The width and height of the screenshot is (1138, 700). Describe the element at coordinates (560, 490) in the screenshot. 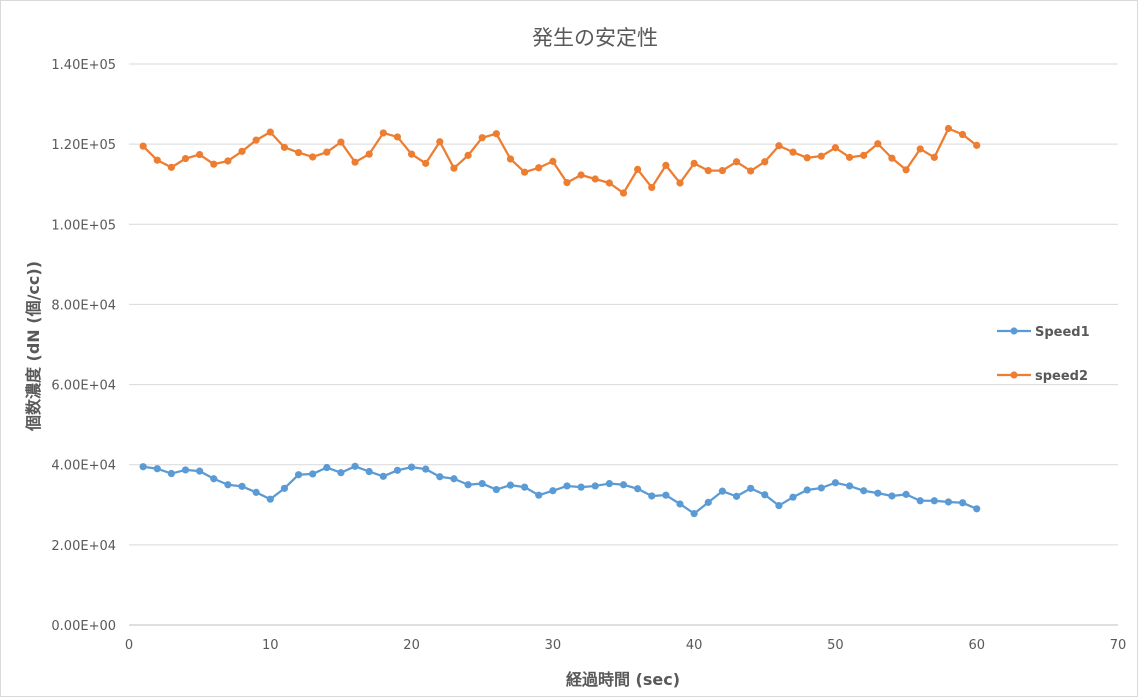

I see `series-line` at that location.